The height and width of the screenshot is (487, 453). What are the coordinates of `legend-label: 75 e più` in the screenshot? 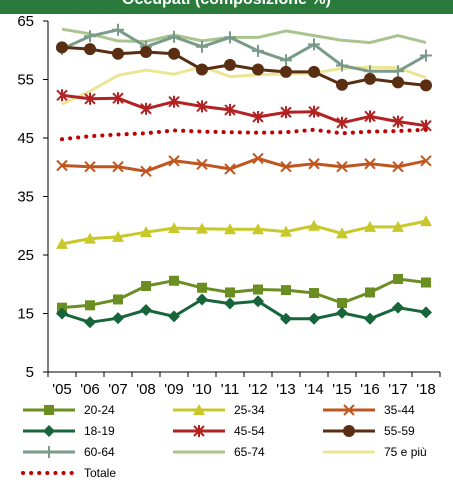 It's located at (405, 452).